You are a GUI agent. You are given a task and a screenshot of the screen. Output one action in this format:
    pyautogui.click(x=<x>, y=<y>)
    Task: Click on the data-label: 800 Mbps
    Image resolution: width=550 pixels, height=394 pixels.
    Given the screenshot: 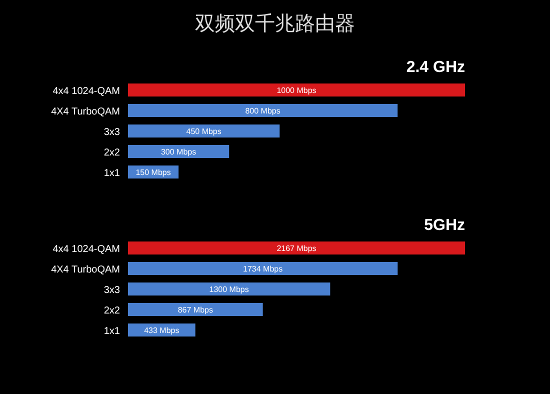 What is the action you would take?
    pyautogui.click(x=262, y=111)
    